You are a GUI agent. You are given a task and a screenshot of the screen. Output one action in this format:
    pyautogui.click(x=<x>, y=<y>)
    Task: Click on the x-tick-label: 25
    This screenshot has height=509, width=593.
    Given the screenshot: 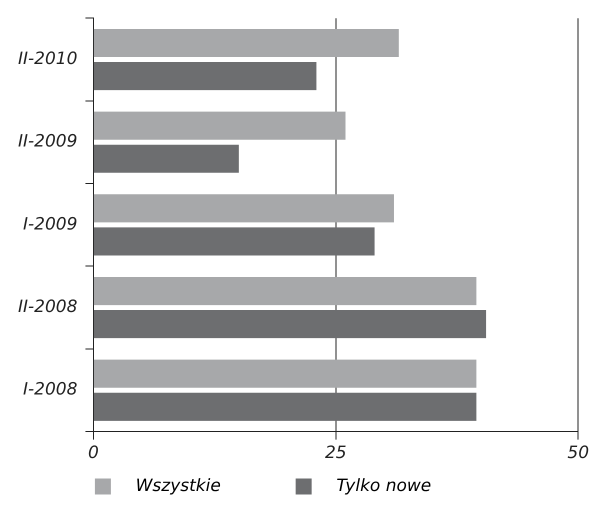 What is the action you would take?
    pyautogui.click(x=335, y=453)
    